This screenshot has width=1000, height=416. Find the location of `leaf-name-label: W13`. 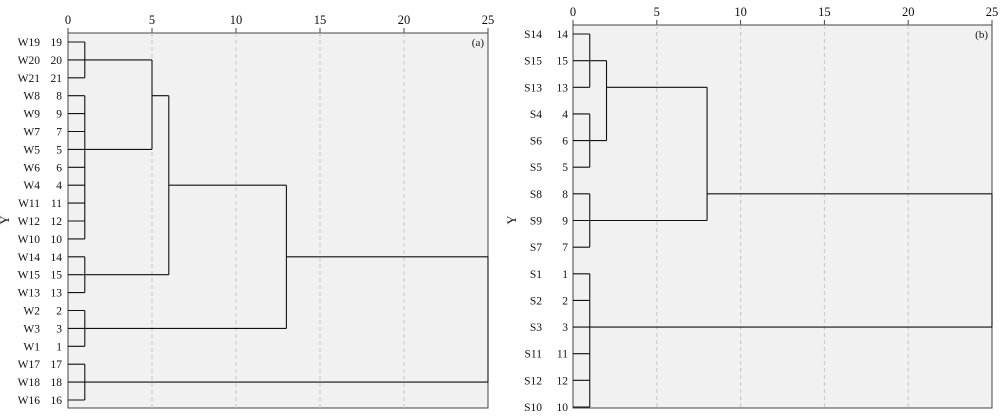

leaf-name-label: W13 is located at coordinates (29, 294).